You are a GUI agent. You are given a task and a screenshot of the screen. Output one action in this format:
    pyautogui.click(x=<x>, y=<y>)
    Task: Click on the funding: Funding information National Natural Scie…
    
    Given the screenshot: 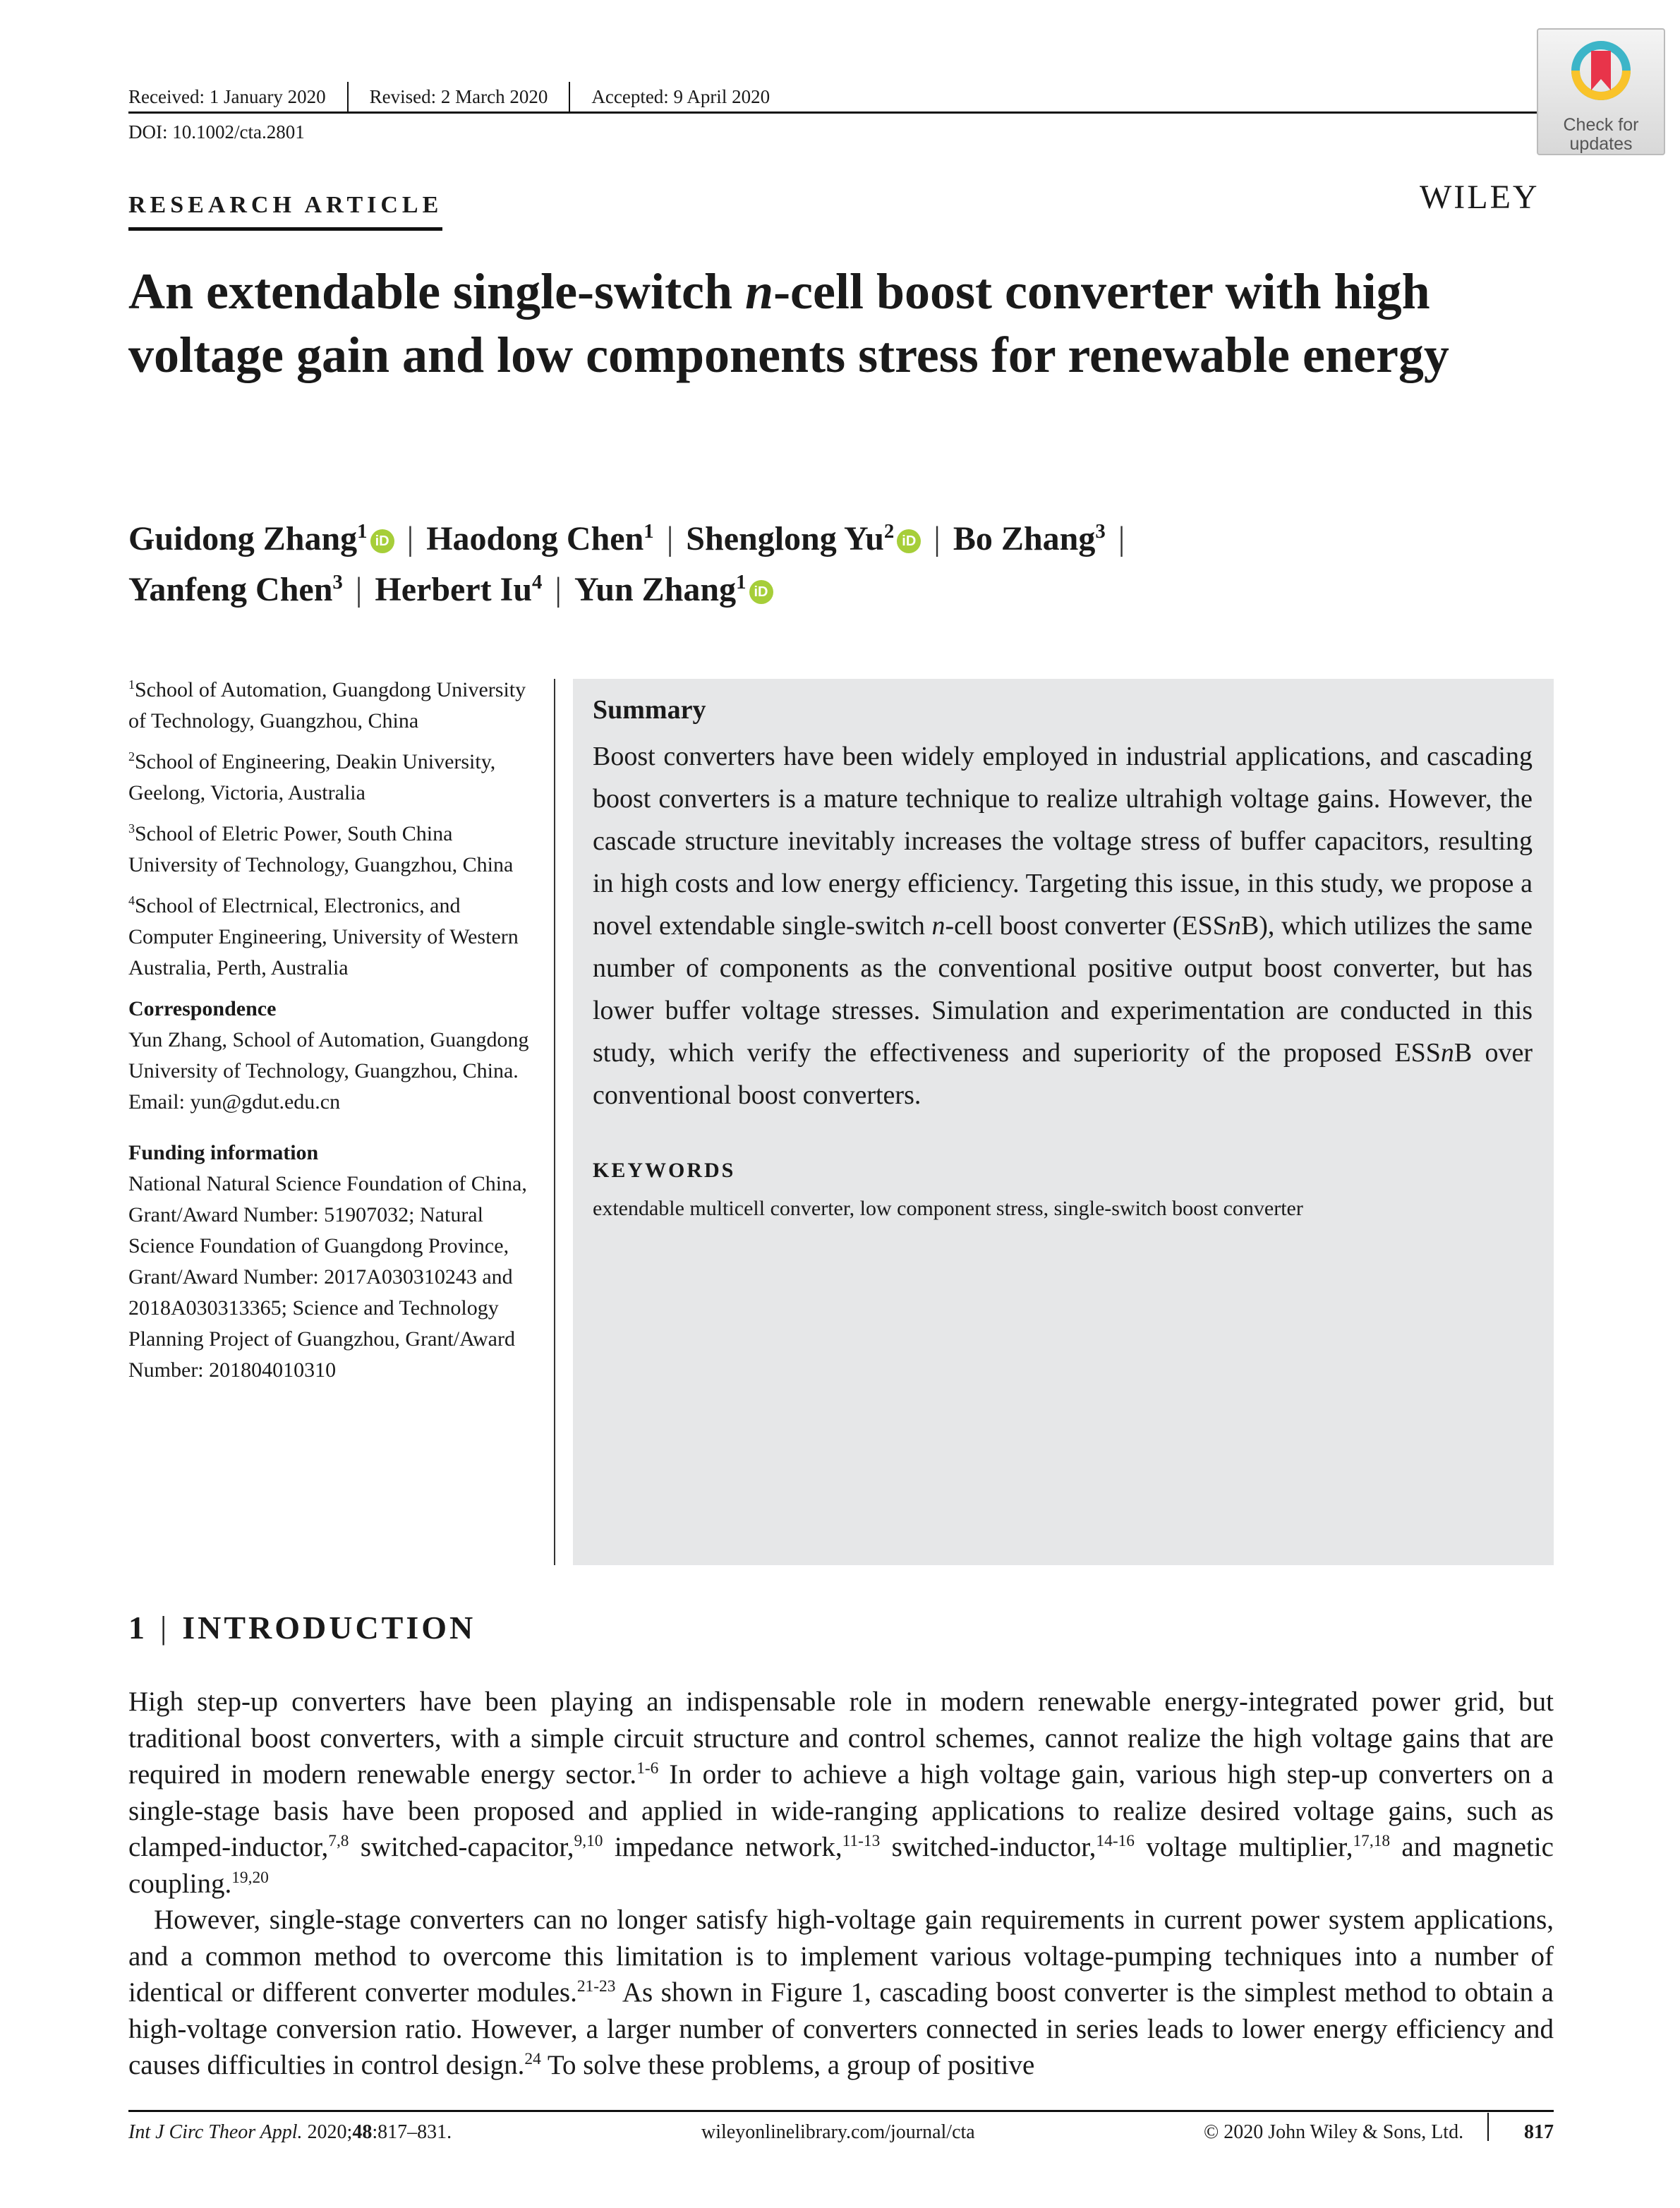 What is the action you would take?
    pyautogui.click(x=327, y=1261)
    